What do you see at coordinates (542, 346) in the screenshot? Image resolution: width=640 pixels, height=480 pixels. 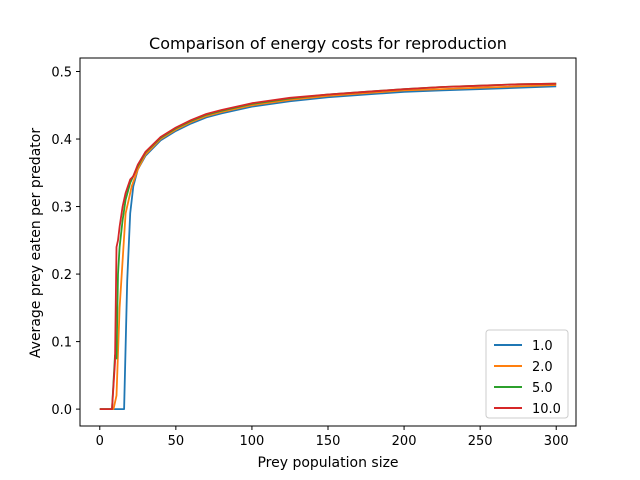 I see `legend-label: 1.0` at bounding box center [542, 346].